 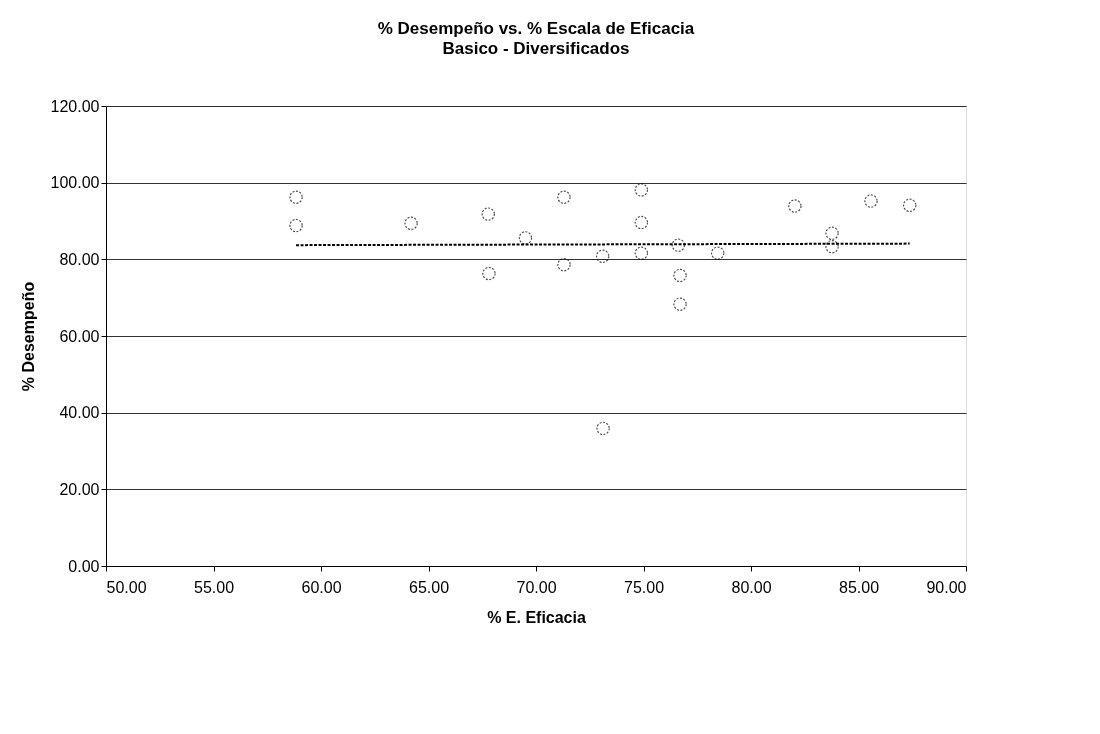 I want to click on y-tick-label: 40.00, so click(x=79, y=413).